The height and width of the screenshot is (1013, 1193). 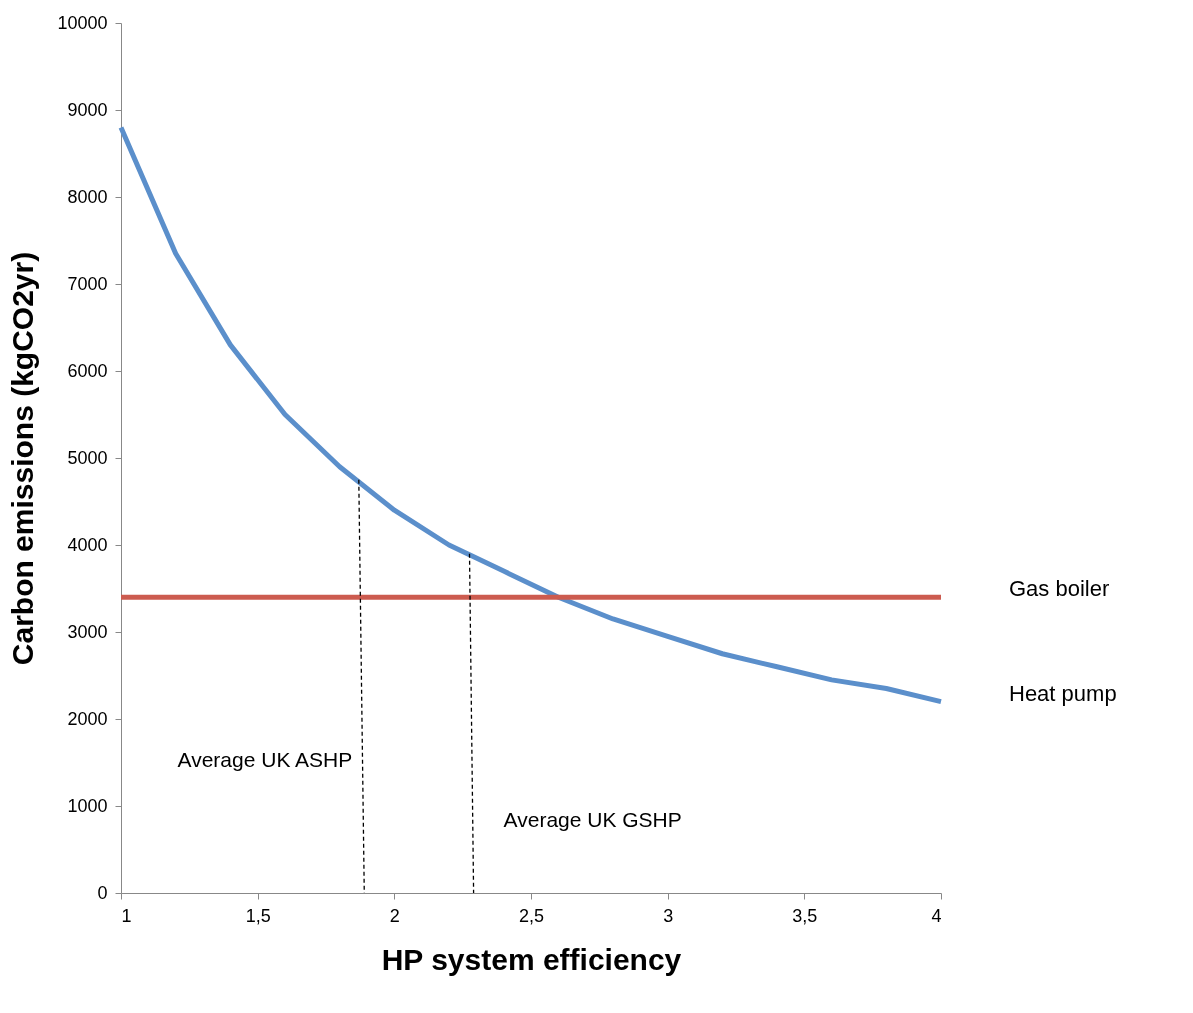 What do you see at coordinates (668, 915) in the screenshot?
I see `x-tick-label: 3` at bounding box center [668, 915].